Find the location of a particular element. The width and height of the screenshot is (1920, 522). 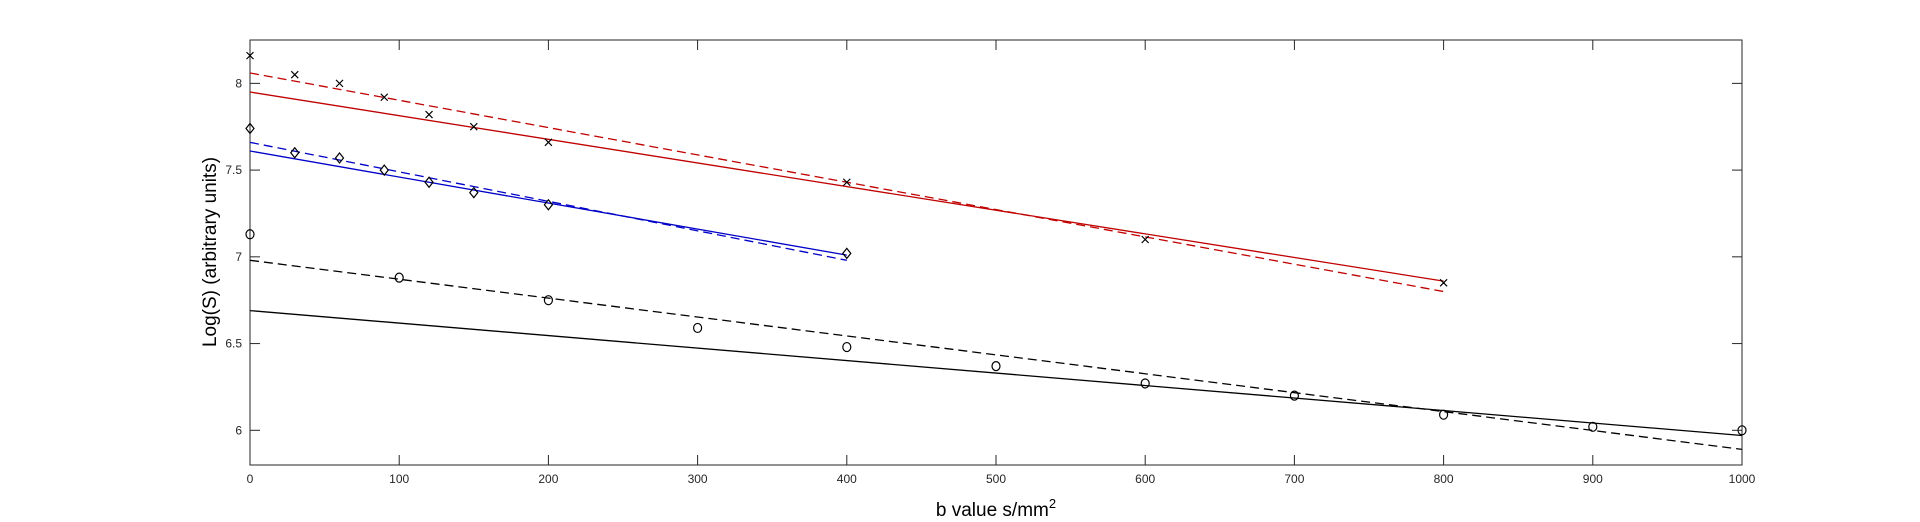

y-tick-label-2: 6.5 is located at coordinates (233, 344).